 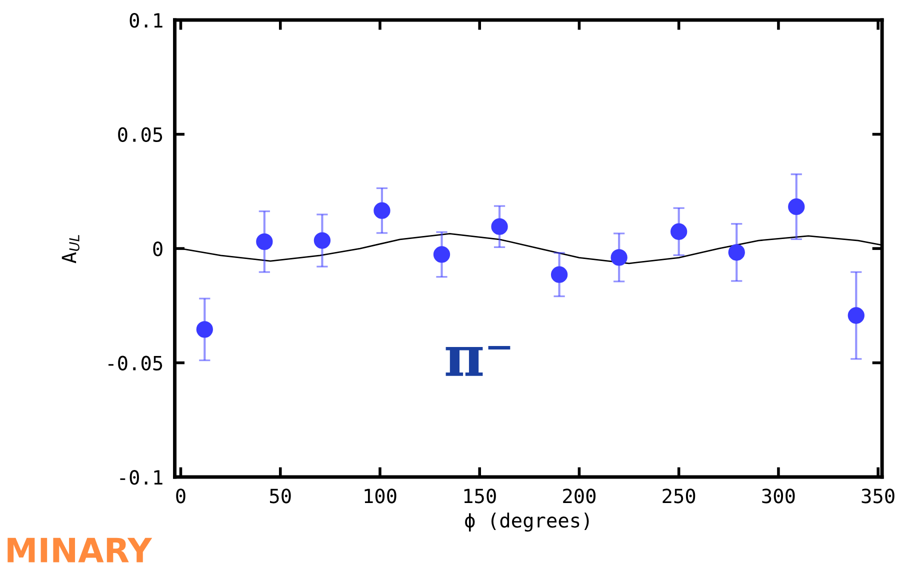 What do you see at coordinates (480, 496) in the screenshot?
I see `x-tick-label: 150` at bounding box center [480, 496].